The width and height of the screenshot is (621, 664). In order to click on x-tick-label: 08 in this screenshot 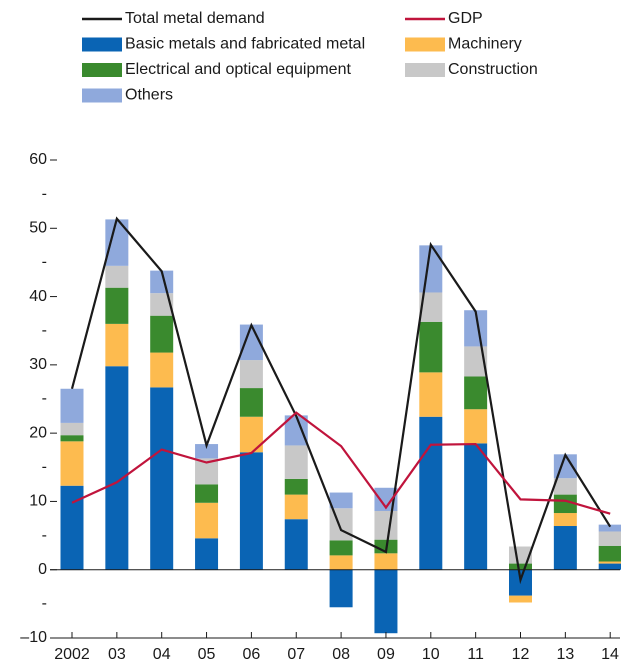, I will do `click(341, 654)`.